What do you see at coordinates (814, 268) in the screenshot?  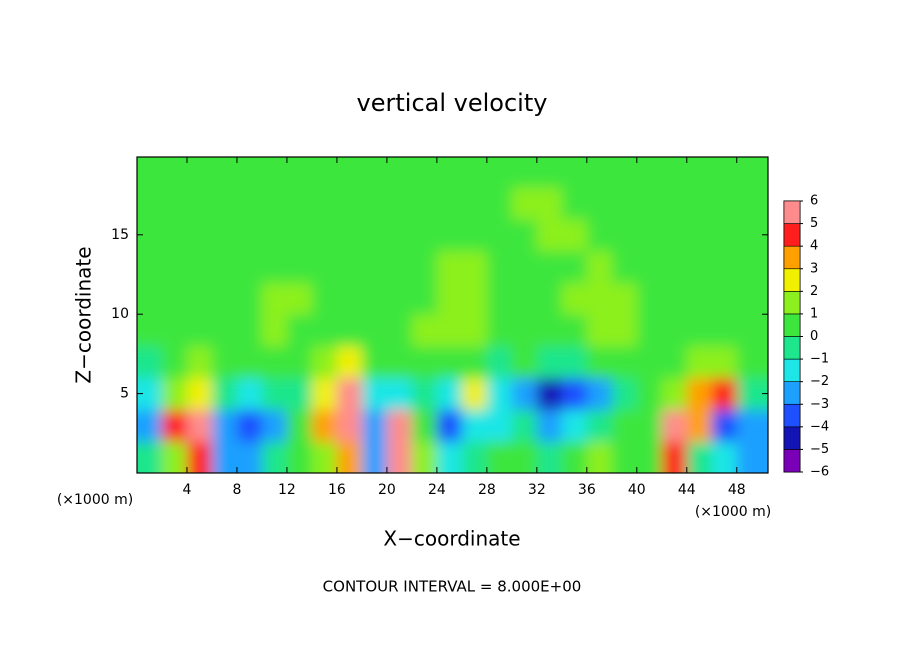 I see `colorbar-label: 3` at bounding box center [814, 268].